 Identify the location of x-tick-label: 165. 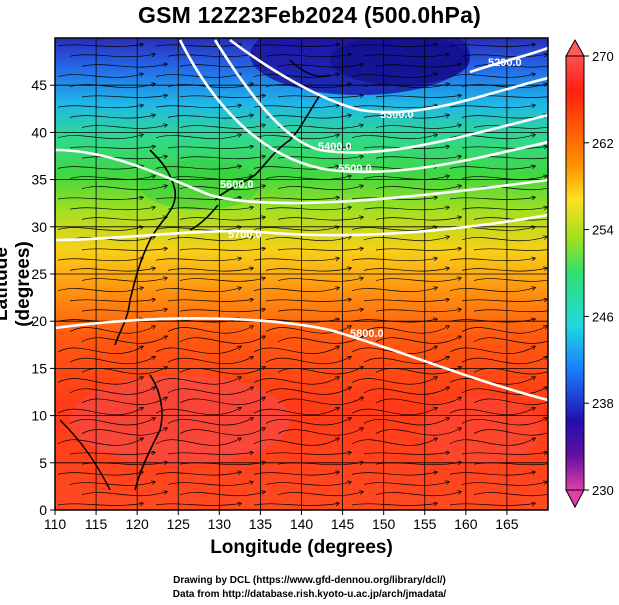
(507, 524).